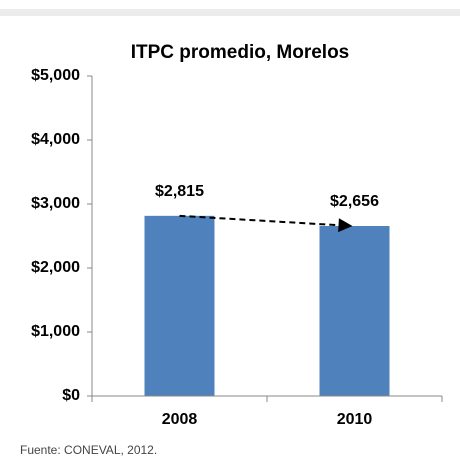  I want to click on x-tick-label: 2010, so click(355, 419).